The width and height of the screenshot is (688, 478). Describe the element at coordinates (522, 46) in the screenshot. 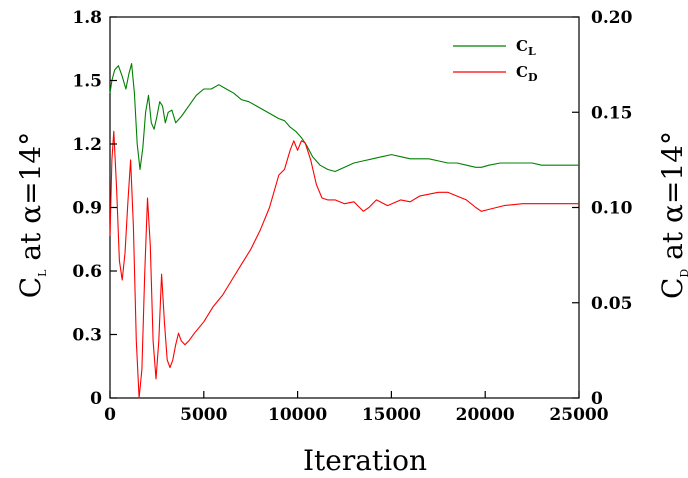

I see `legend-cl-main: C` at that location.